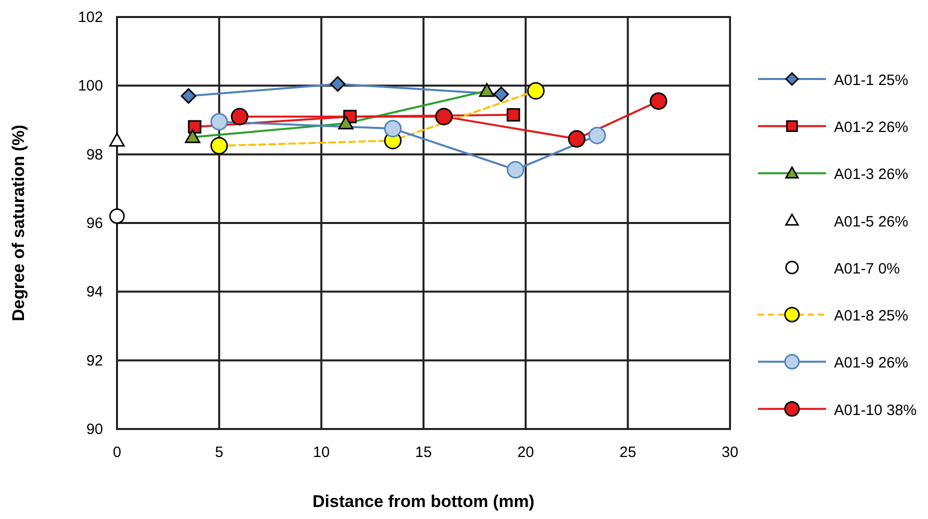 The height and width of the screenshot is (519, 928). What do you see at coordinates (117, 452) in the screenshot?
I see `x-tick-label: 0` at bounding box center [117, 452].